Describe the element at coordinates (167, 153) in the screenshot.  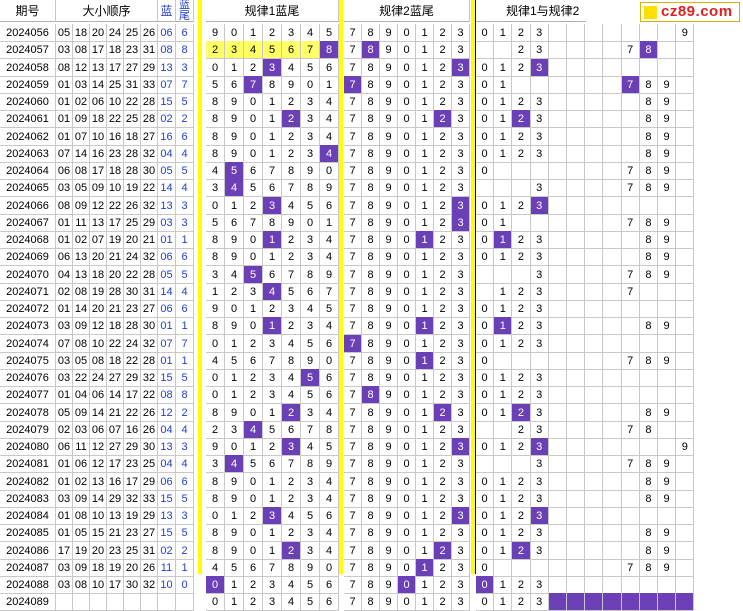
I see `row-blue-number: 04` at that location.